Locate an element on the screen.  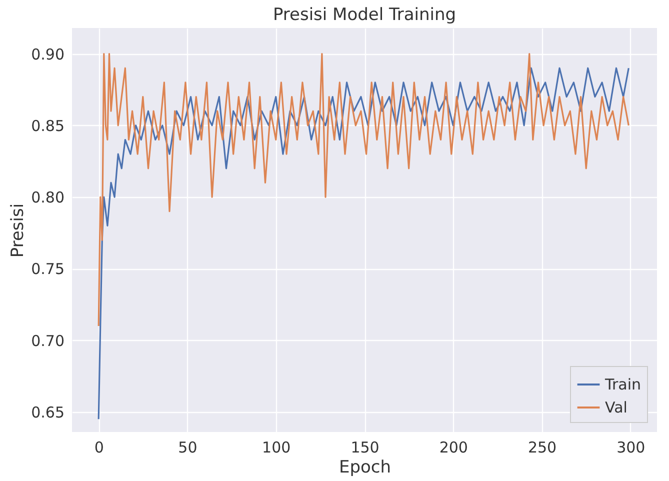
chart-title: Presisi Model Training is located at coordinates (364, 15).